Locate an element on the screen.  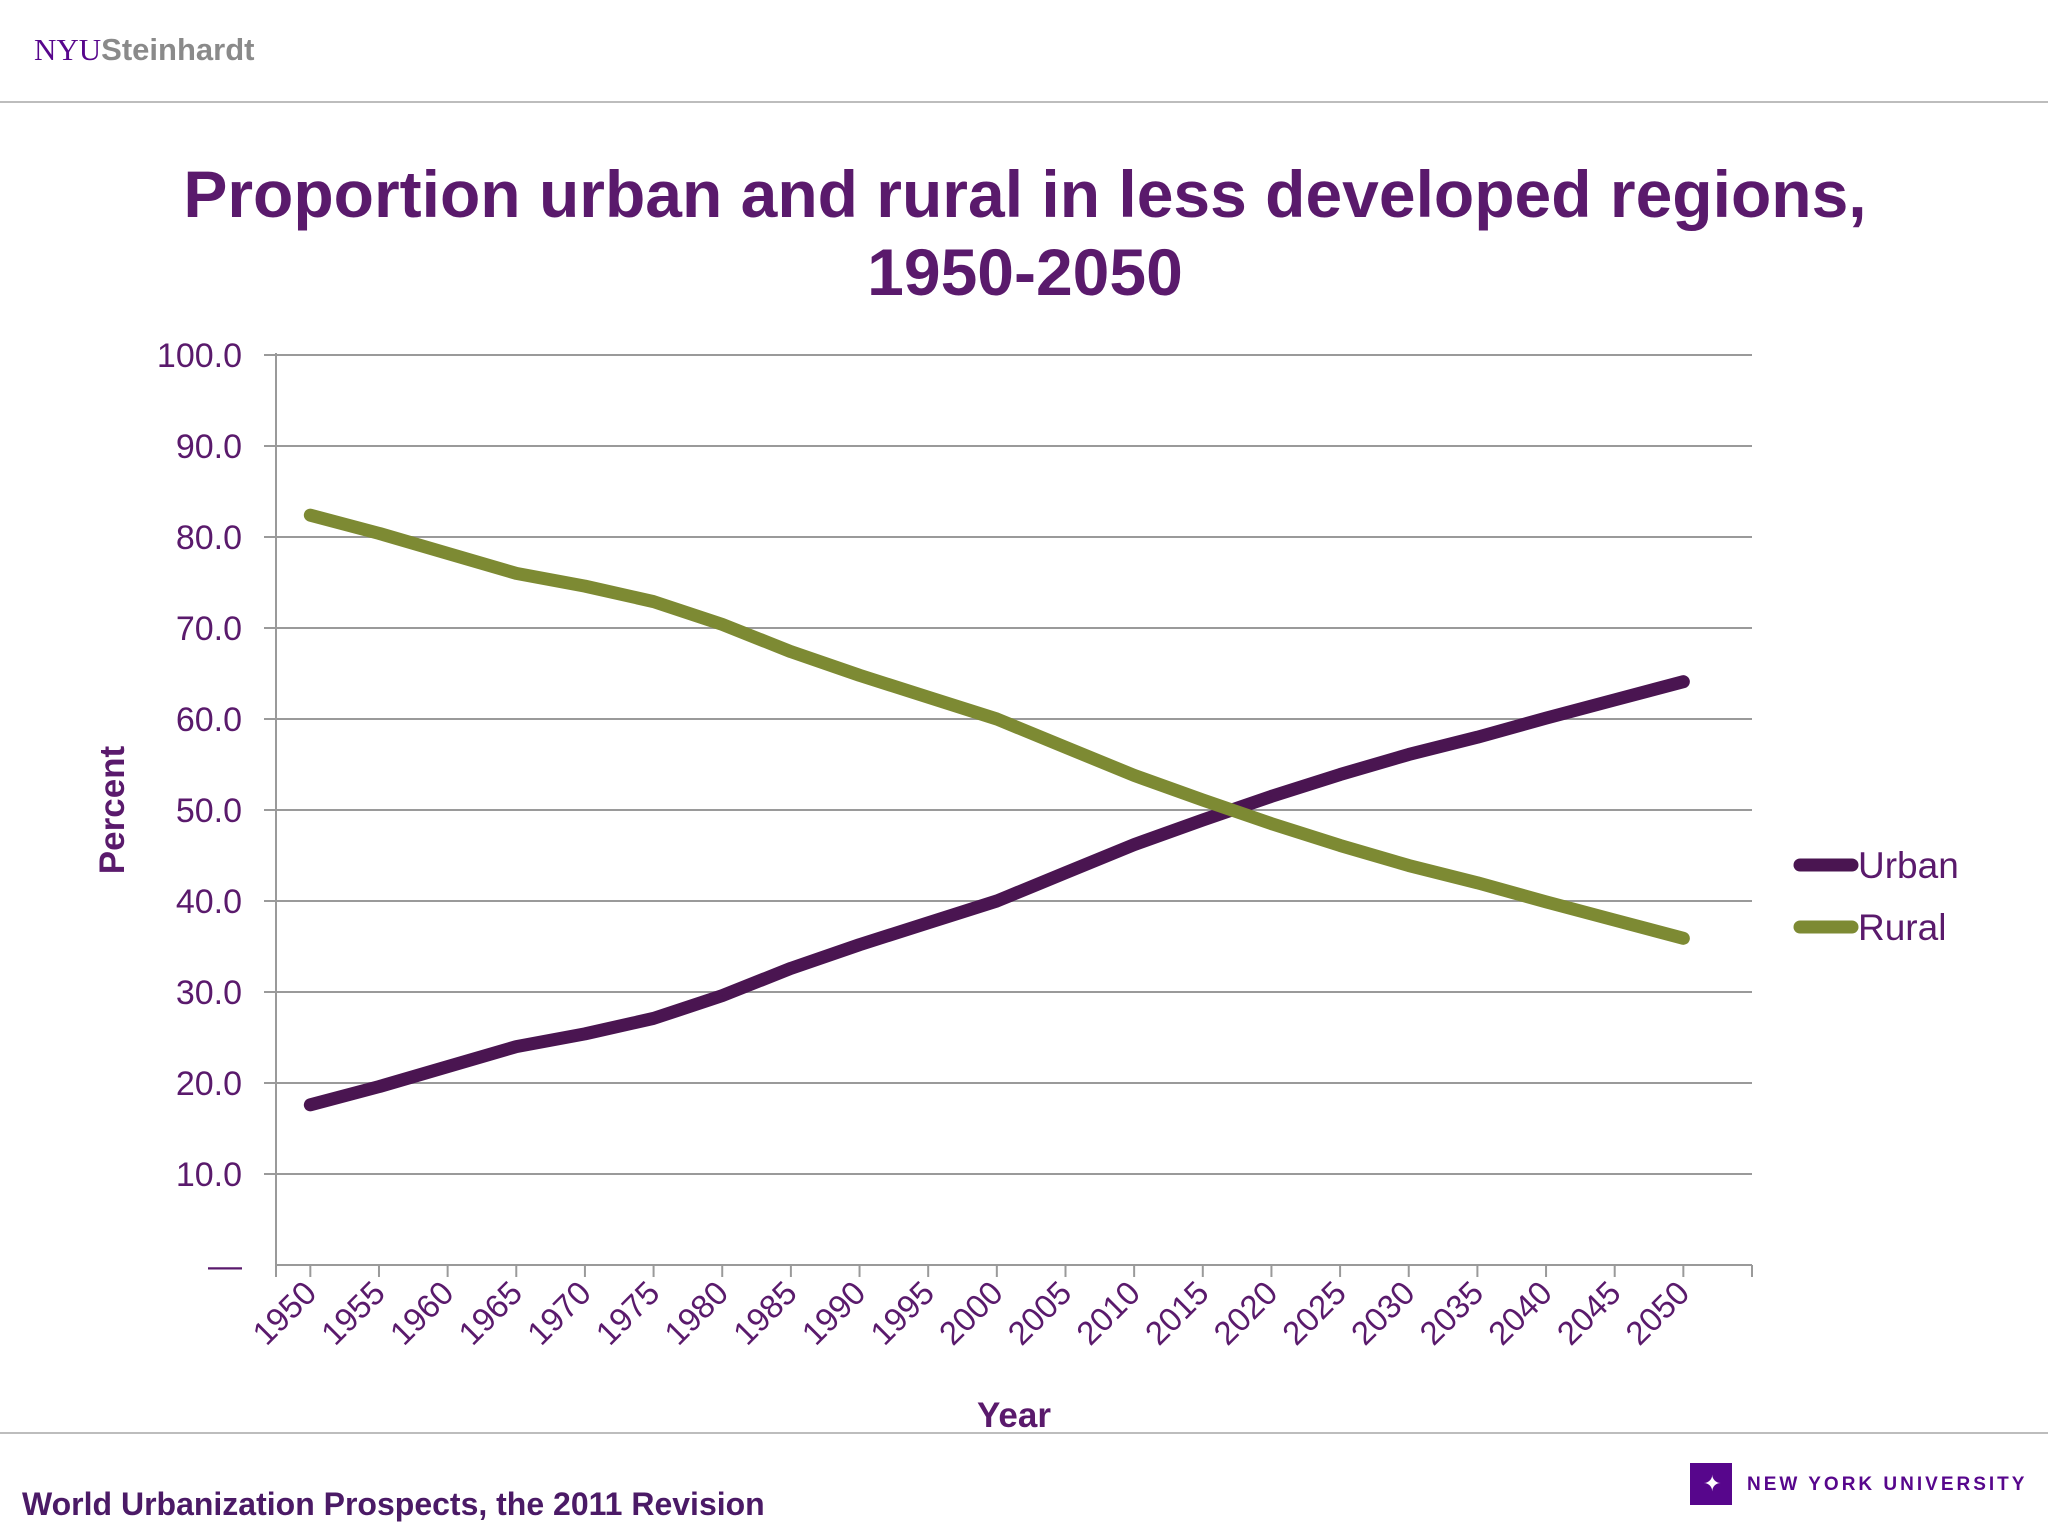
x-tick-label: 1950 is located at coordinates (284, 1313).